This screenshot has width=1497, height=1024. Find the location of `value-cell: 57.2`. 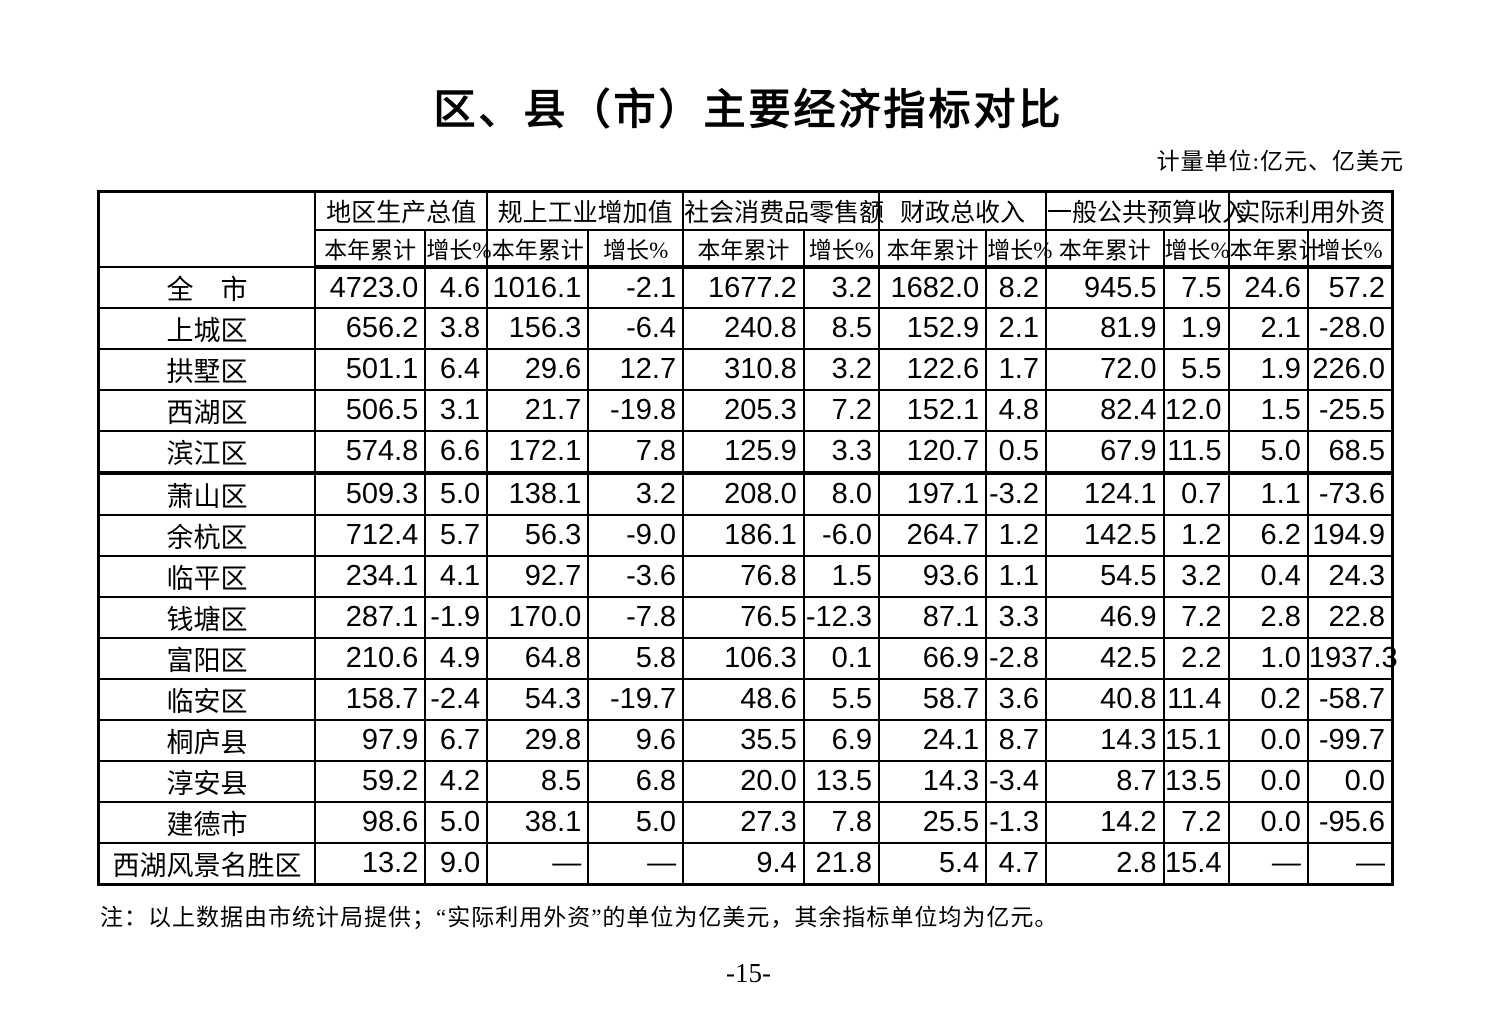

value-cell: 57.2 is located at coordinates (1350, 287).